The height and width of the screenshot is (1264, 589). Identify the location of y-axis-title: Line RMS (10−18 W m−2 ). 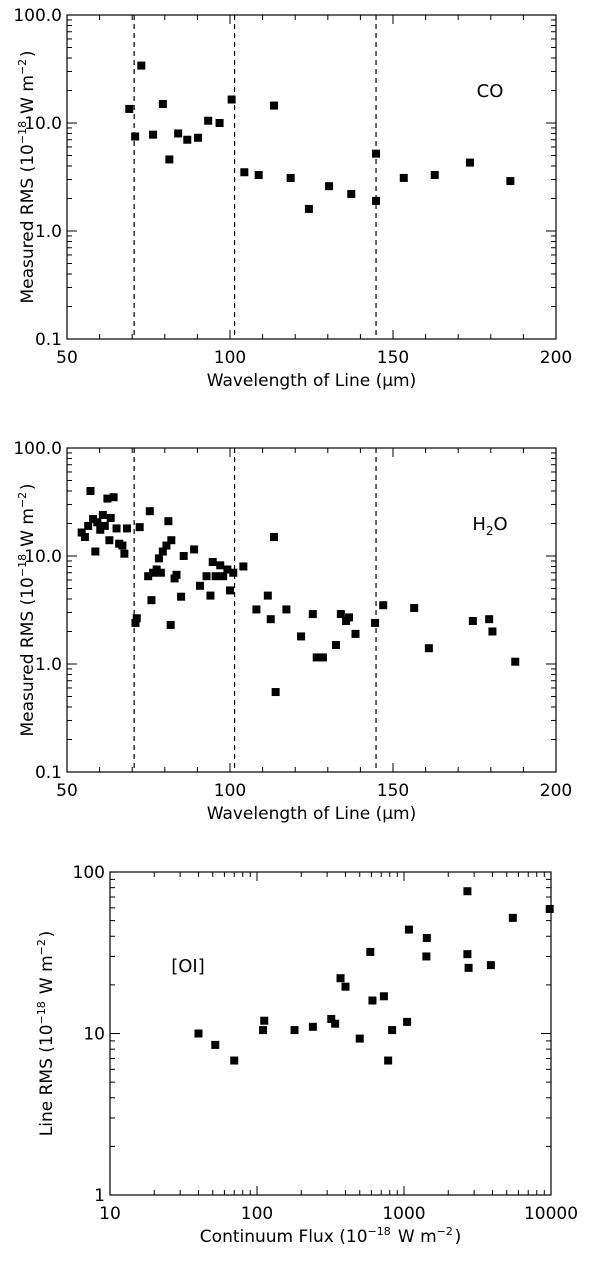
(46, 1033).